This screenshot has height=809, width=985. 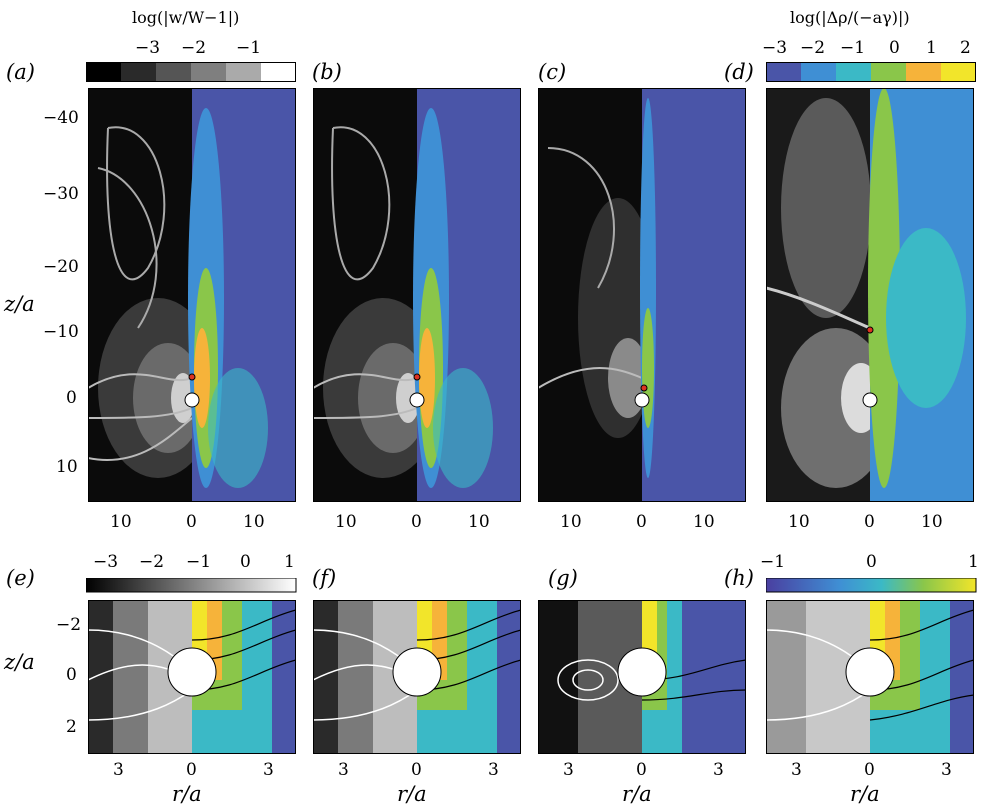 What do you see at coordinates (106, 562) in the screenshot?
I see `bottom-gray-tick: −3` at bounding box center [106, 562].